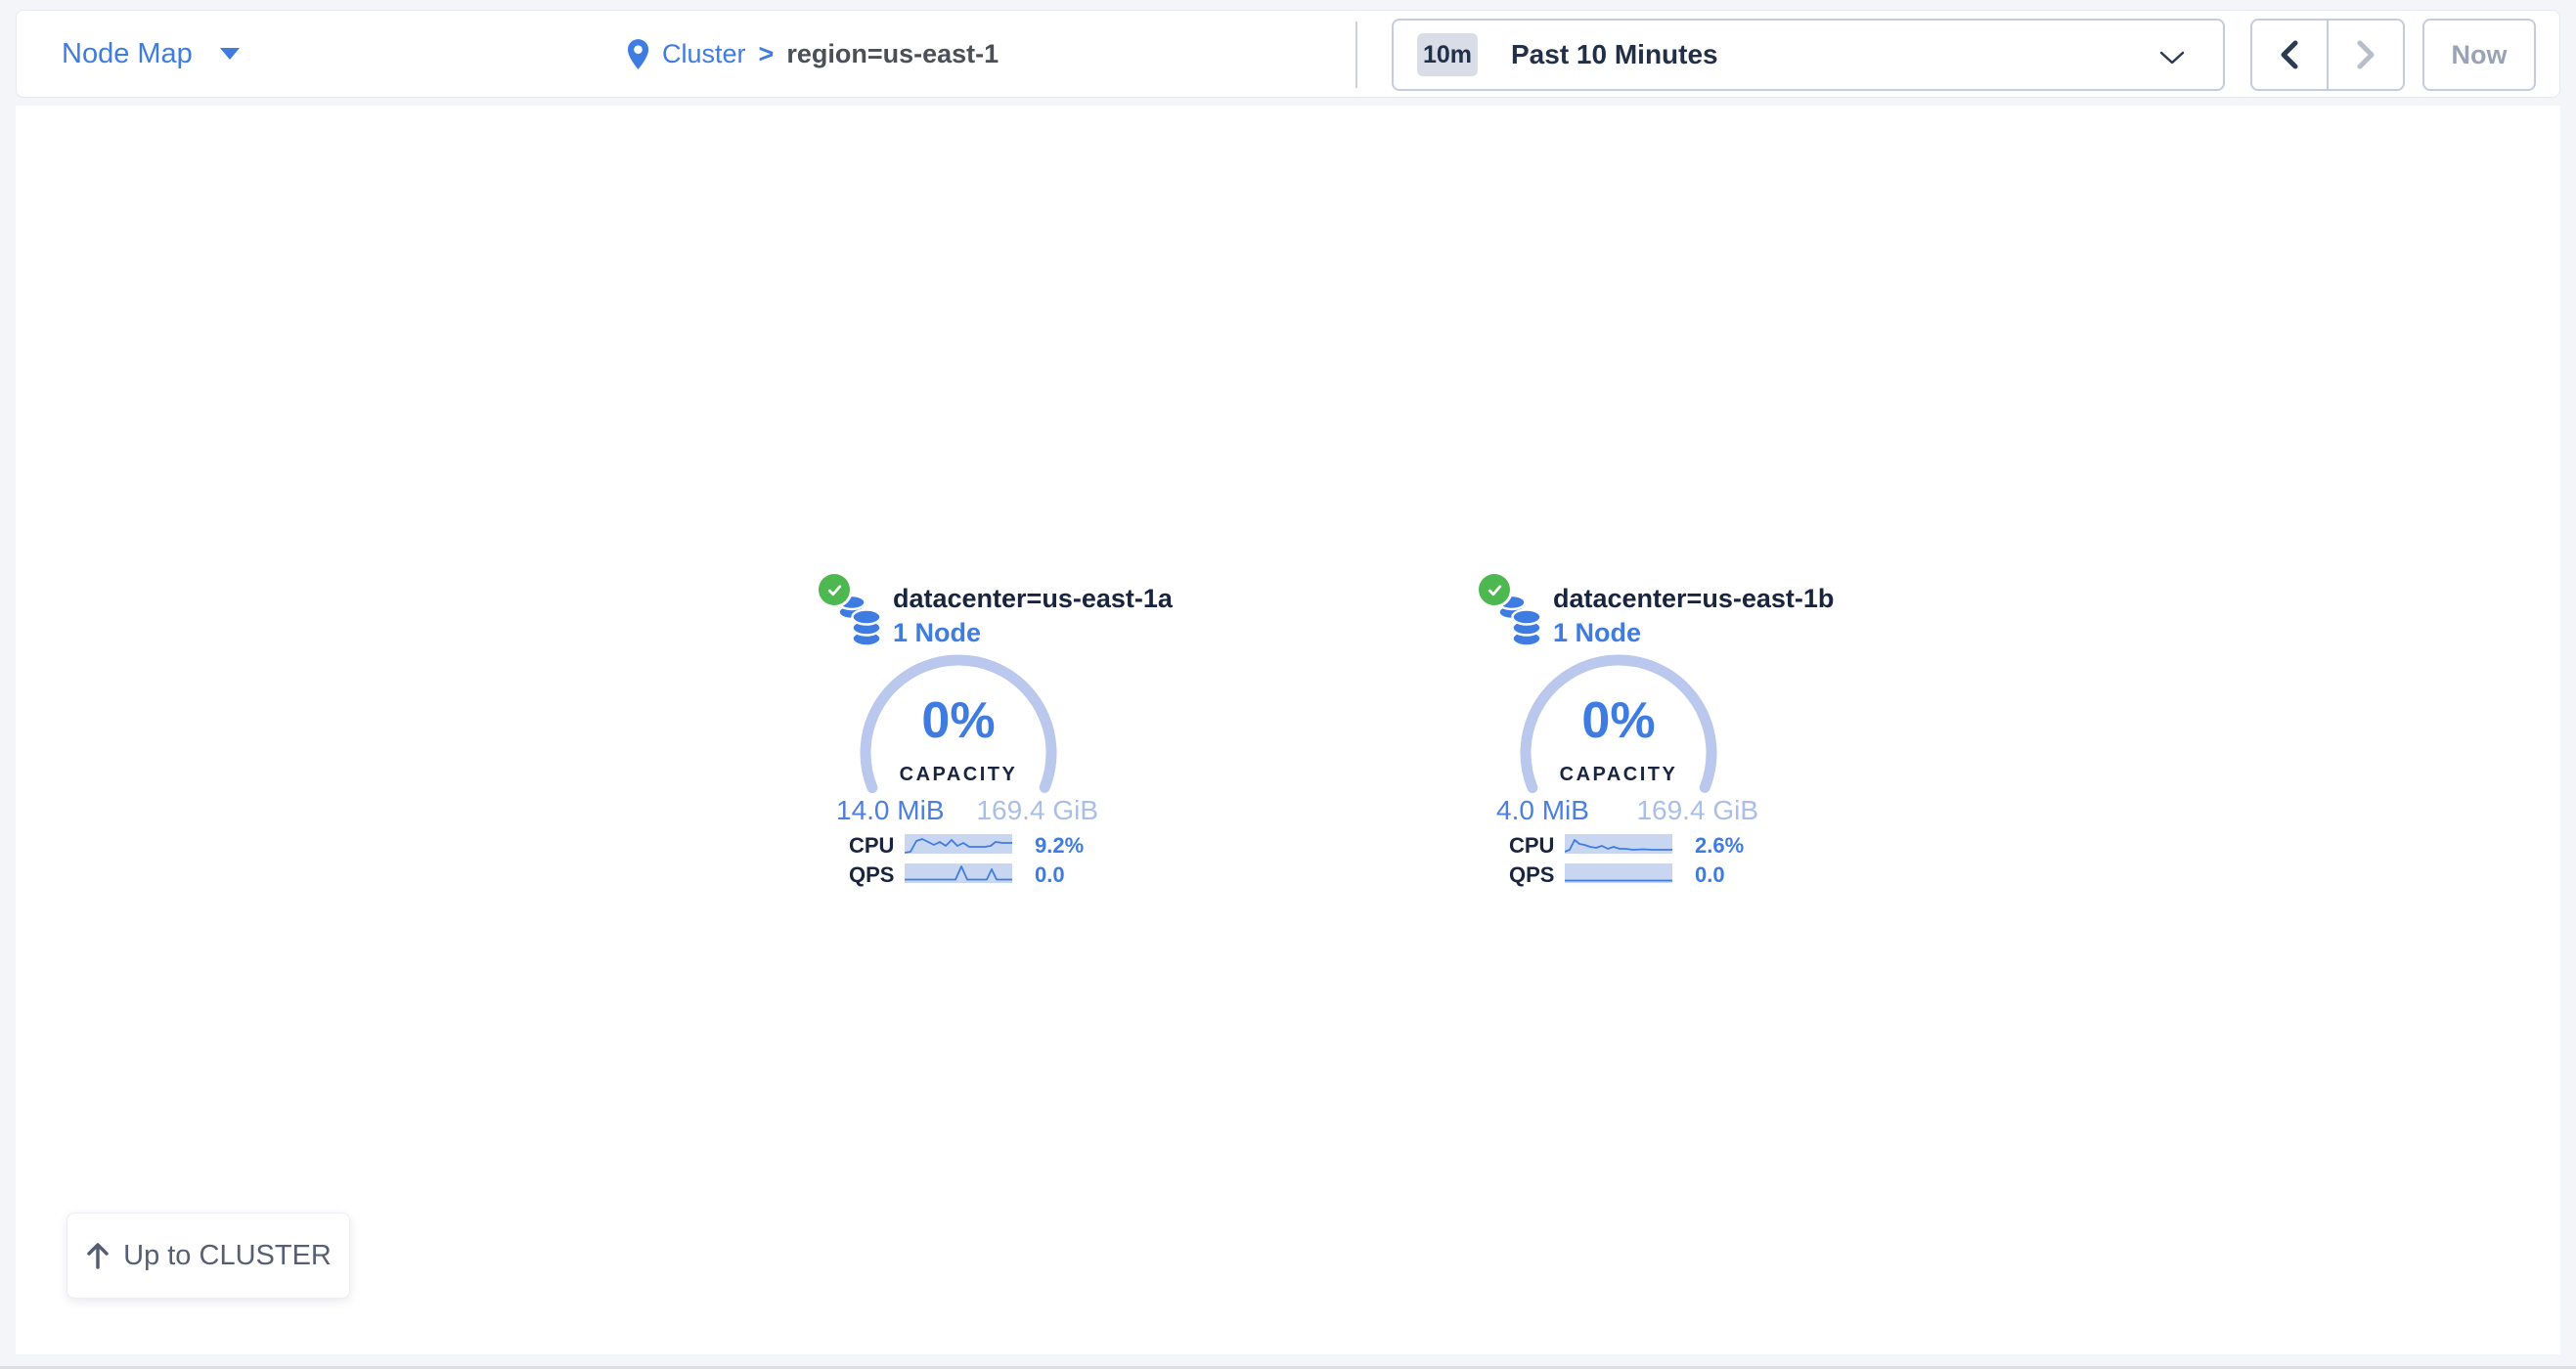 Image resolution: width=2576 pixels, height=1369 pixels. Describe the element at coordinates (704, 53) in the screenshot. I see `breadcrumb-cluster-link: Cluster` at that location.